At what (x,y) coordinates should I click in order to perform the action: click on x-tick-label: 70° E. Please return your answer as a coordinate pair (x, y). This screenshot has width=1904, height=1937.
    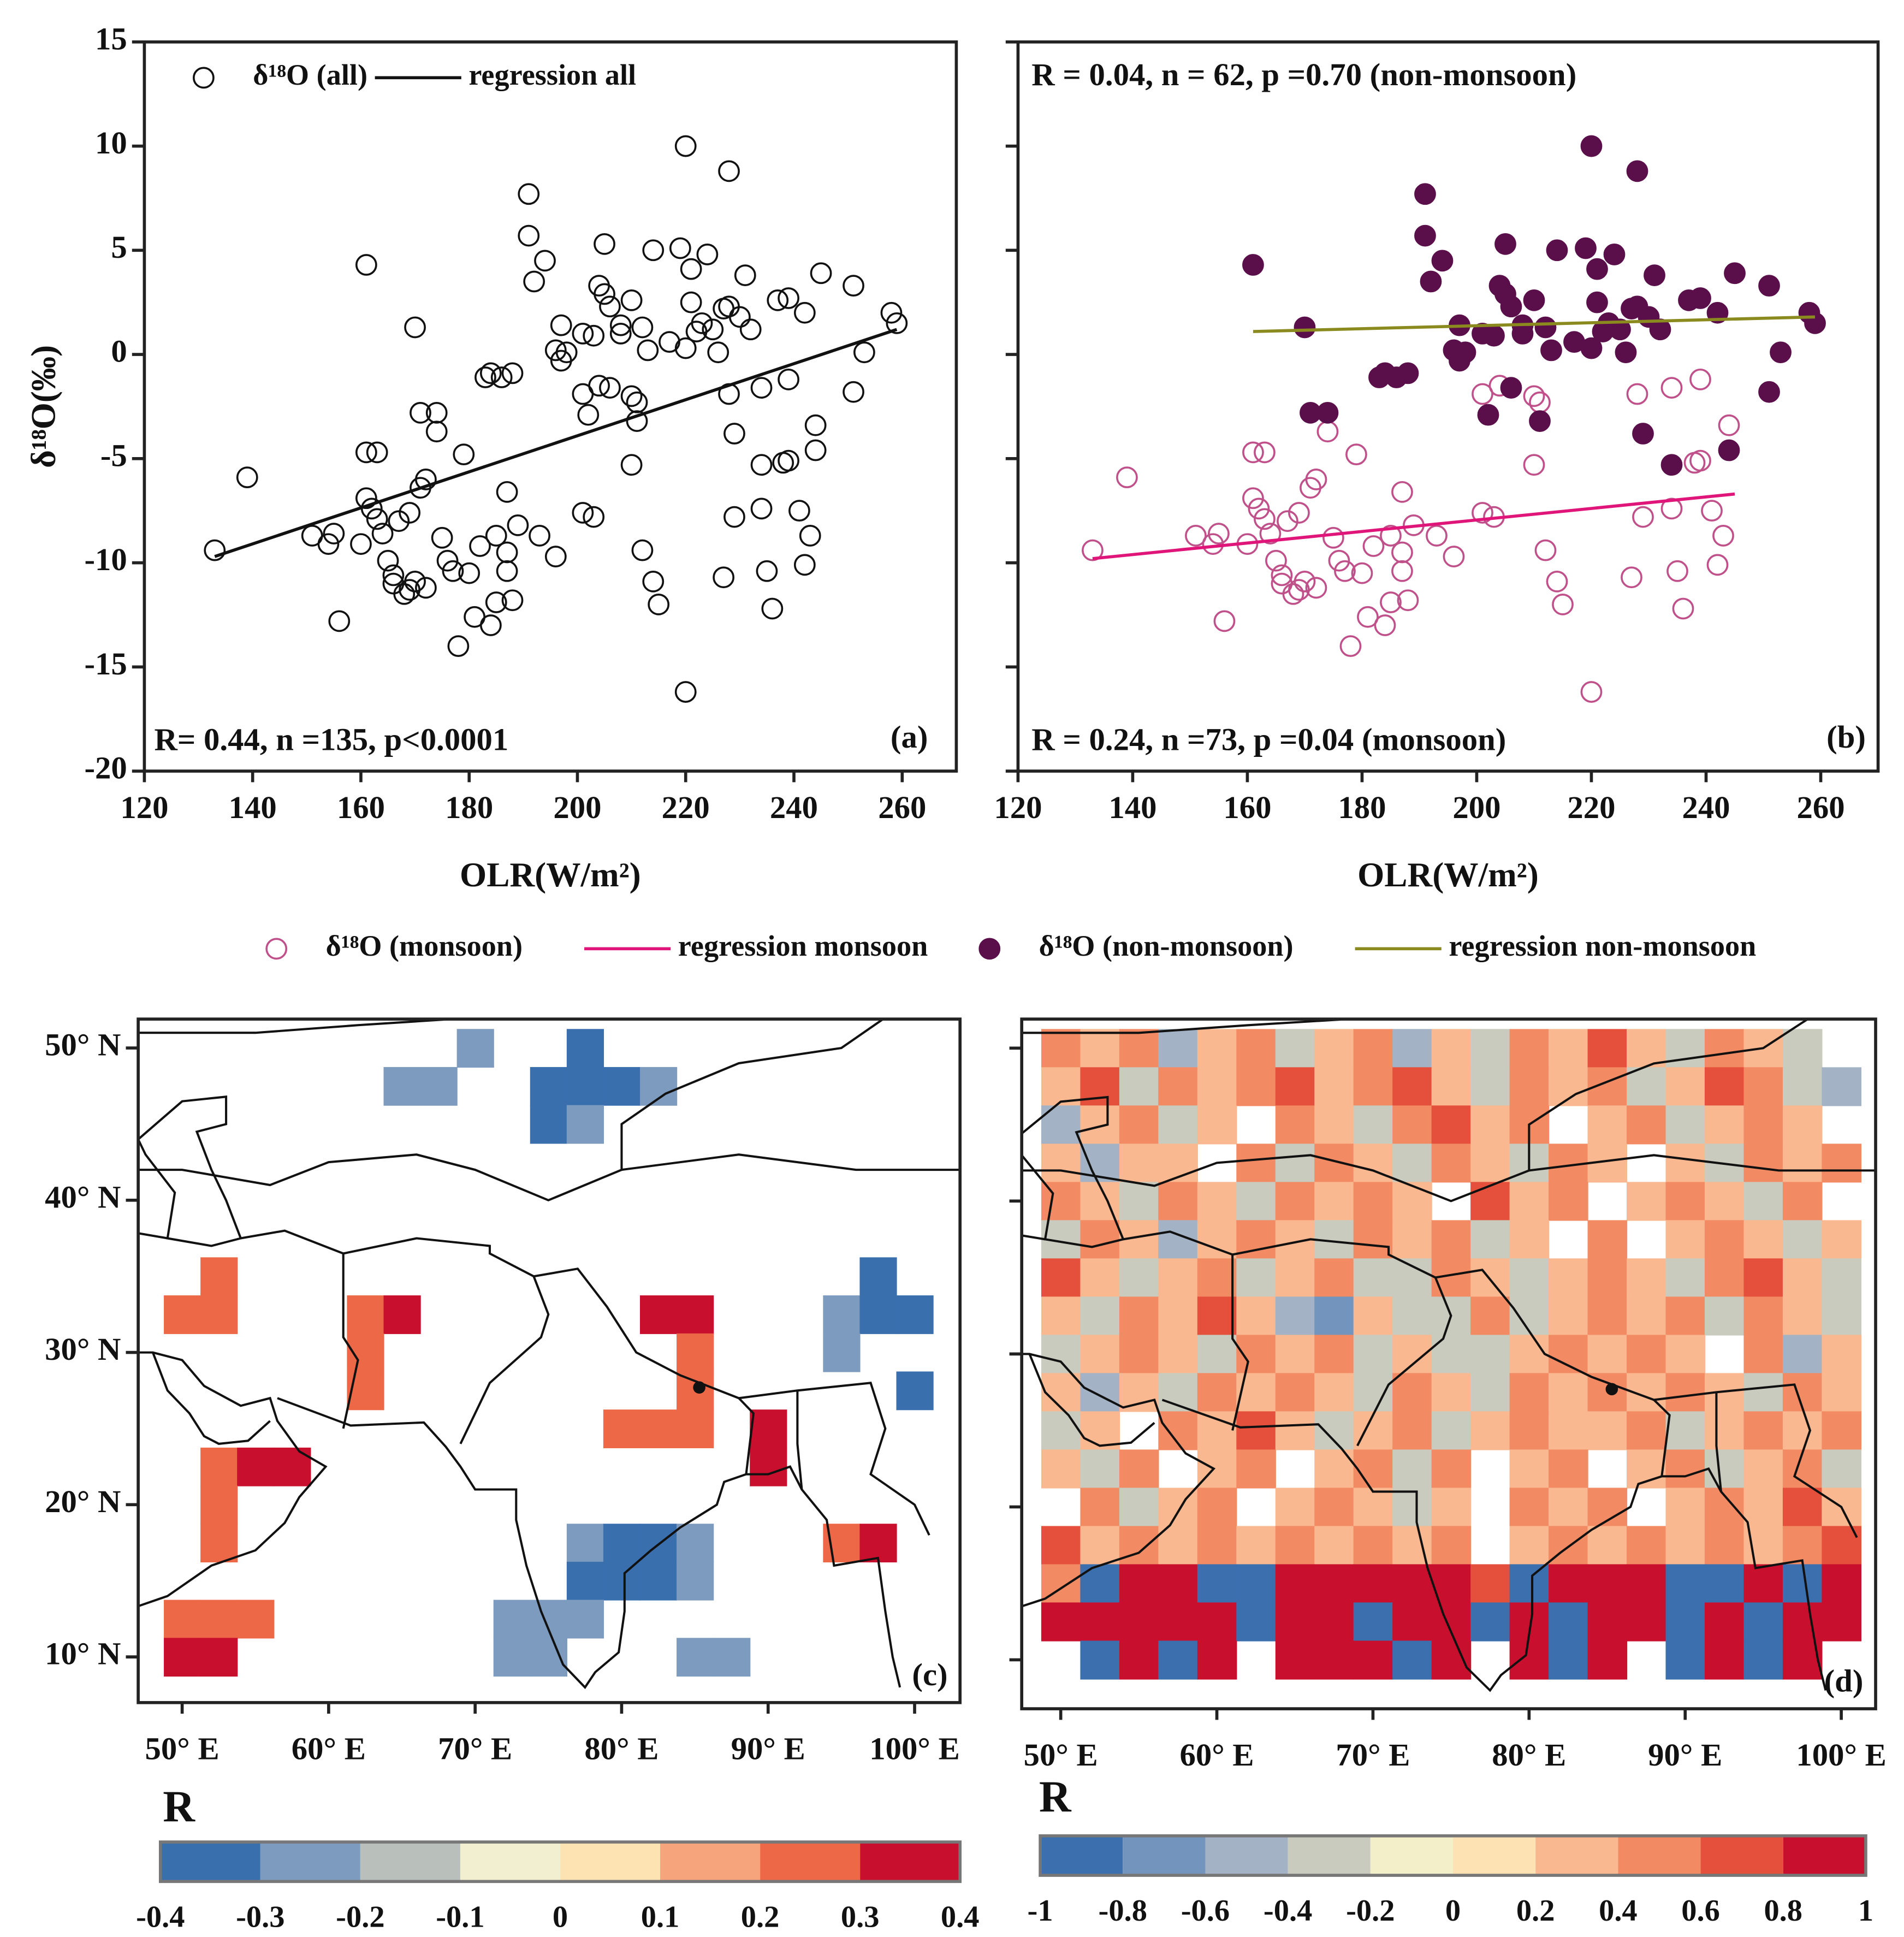
    Looking at the image, I should click on (1373, 1755).